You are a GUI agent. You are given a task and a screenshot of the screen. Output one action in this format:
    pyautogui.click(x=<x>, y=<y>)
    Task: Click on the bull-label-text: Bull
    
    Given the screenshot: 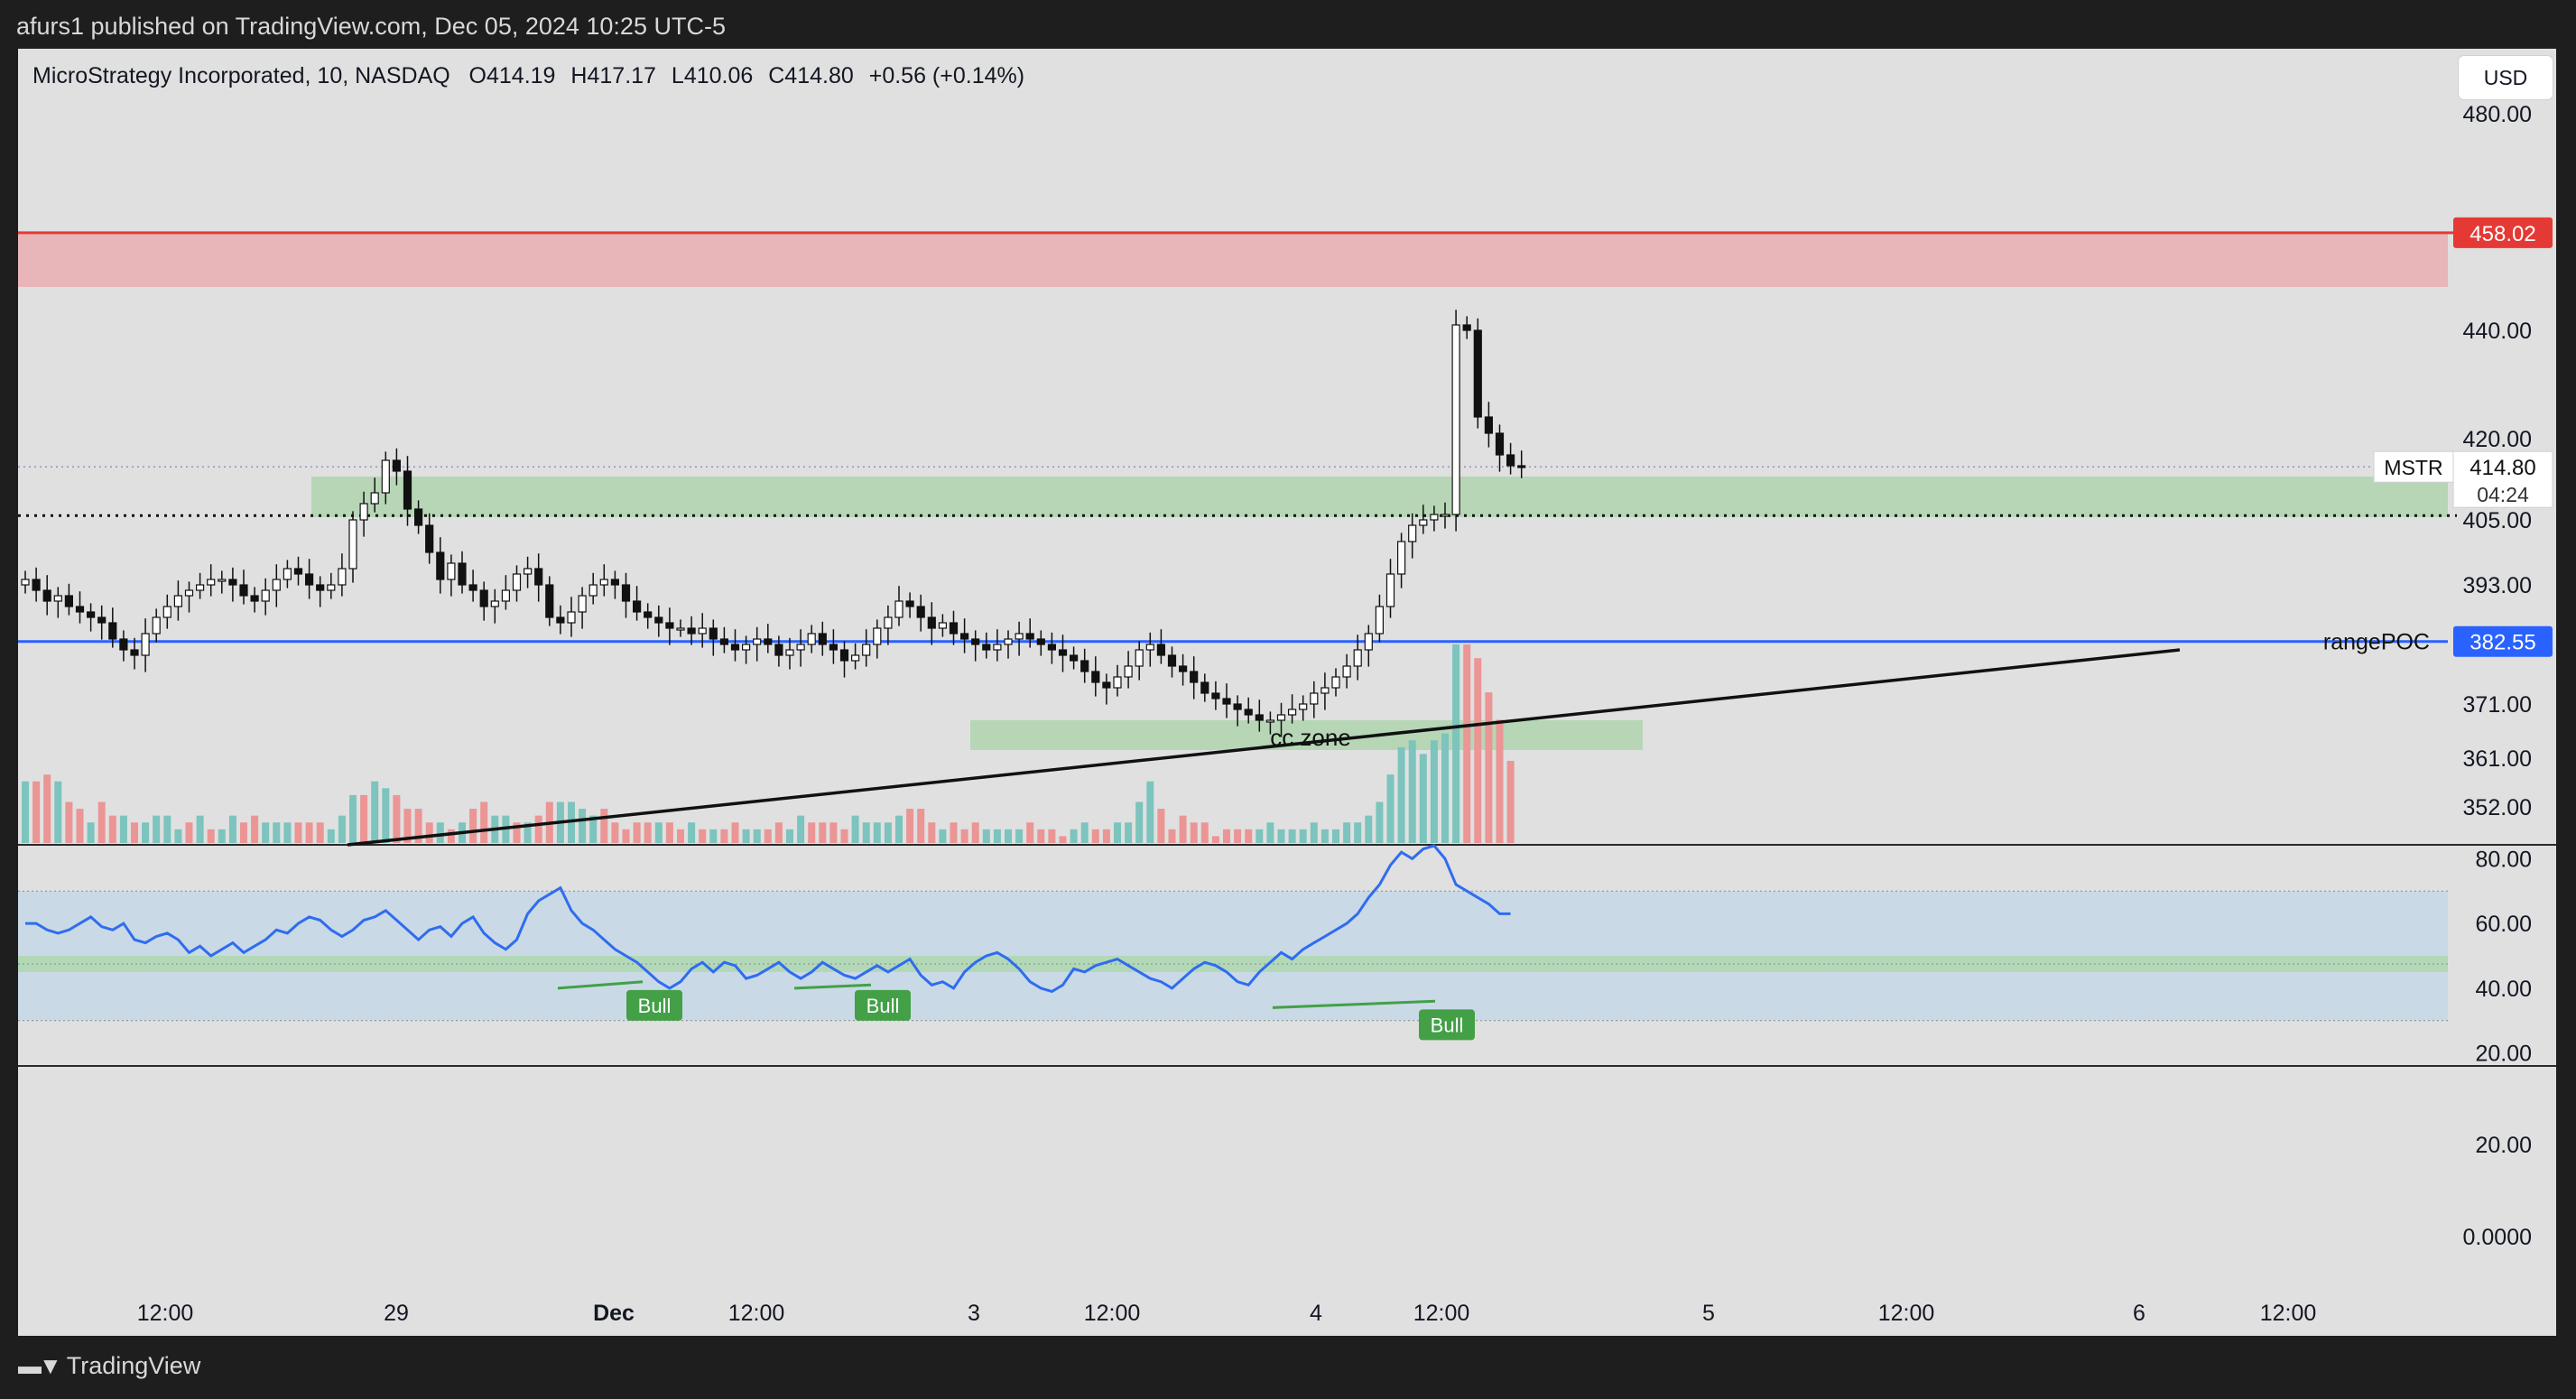 What is the action you would take?
    pyautogui.click(x=655, y=1006)
    